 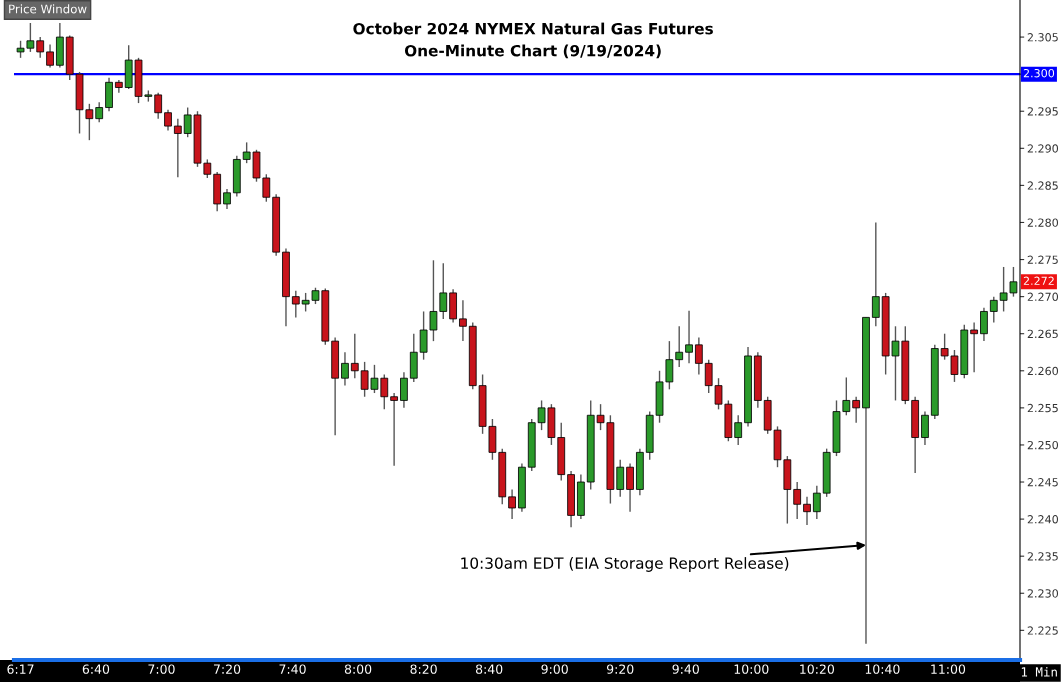 I want to click on y-tick-label: 2.245, so click(x=1042, y=482).